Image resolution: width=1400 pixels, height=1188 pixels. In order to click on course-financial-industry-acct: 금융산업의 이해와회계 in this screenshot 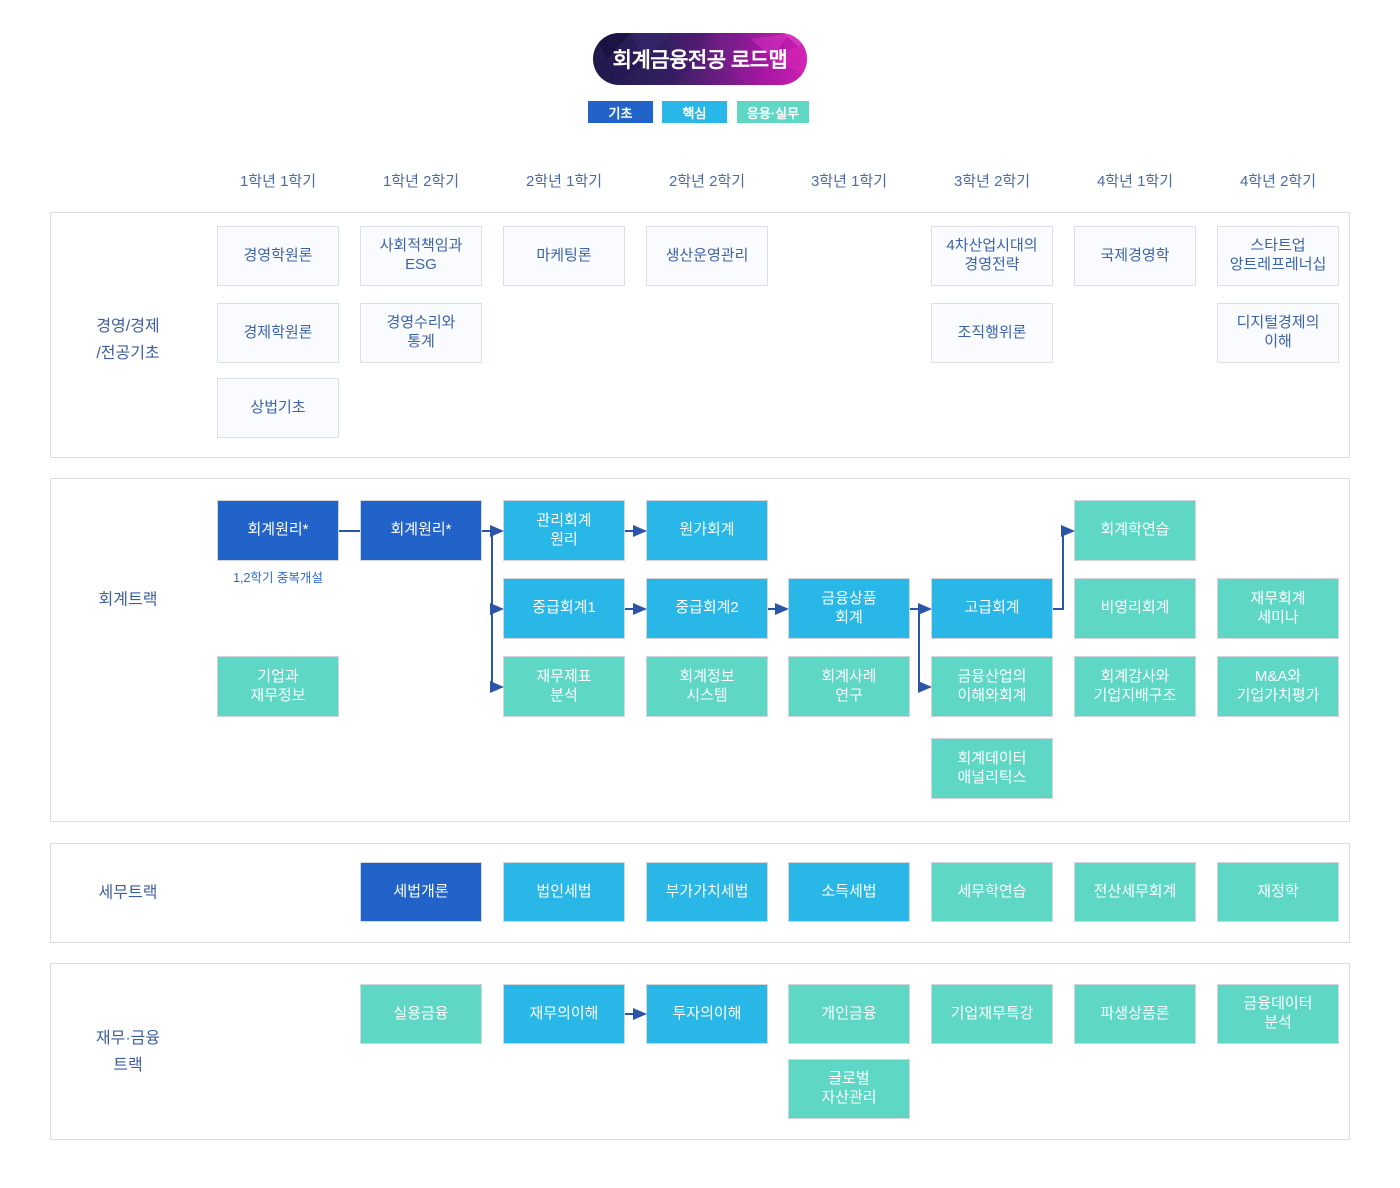, I will do `click(992, 686)`.